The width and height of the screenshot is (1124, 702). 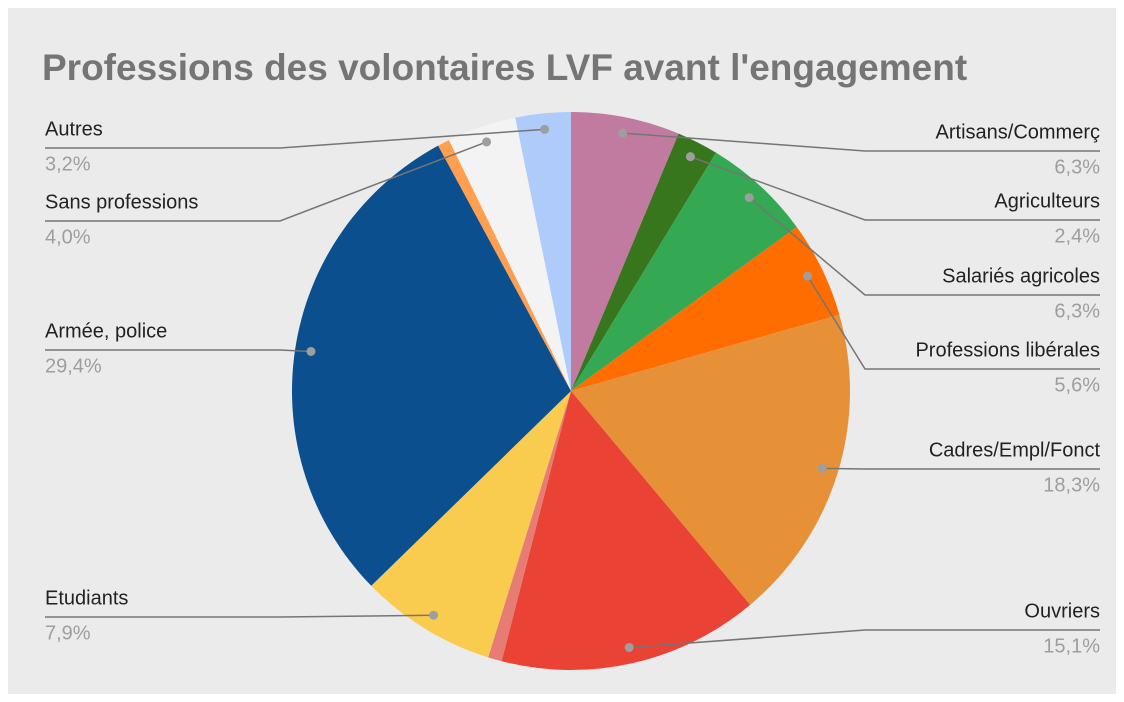 What do you see at coordinates (1077, 236) in the screenshot?
I see `slice-value-label: 2,4%` at bounding box center [1077, 236].